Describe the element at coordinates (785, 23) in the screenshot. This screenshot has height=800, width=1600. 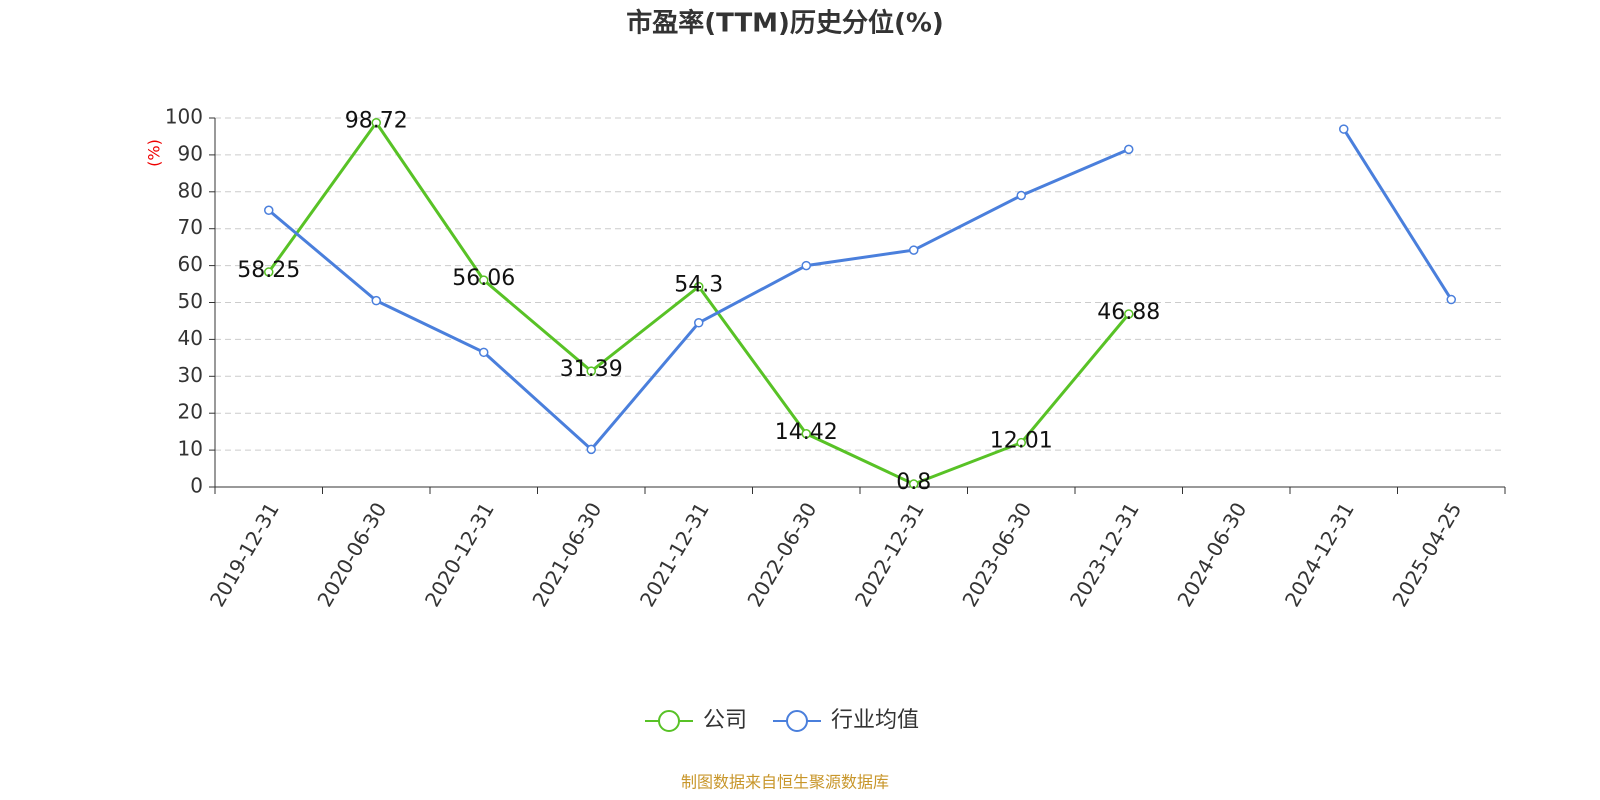
I see `chart-title: 市盈率(TTM)历史分位(%)` at that location.